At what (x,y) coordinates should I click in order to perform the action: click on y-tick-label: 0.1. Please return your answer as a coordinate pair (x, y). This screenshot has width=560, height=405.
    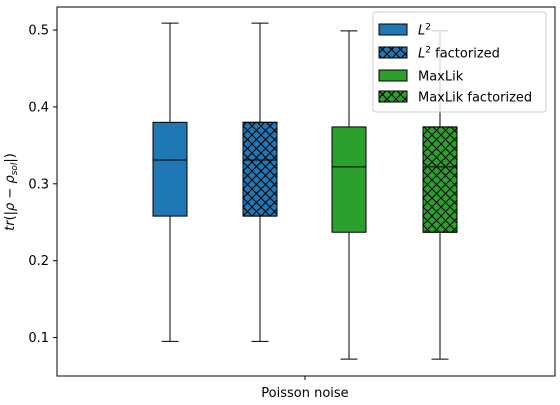
    Looking at the image, I should click on (38, 338).